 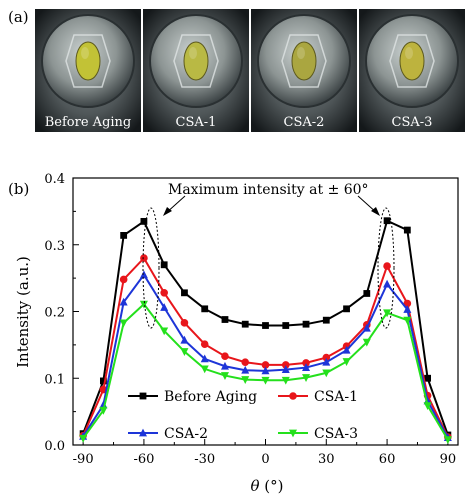 What do you see at coordinates (254, 486) in the screenshot?
I see `x-axis-symbol: θ` at bounding box center [254, 486].